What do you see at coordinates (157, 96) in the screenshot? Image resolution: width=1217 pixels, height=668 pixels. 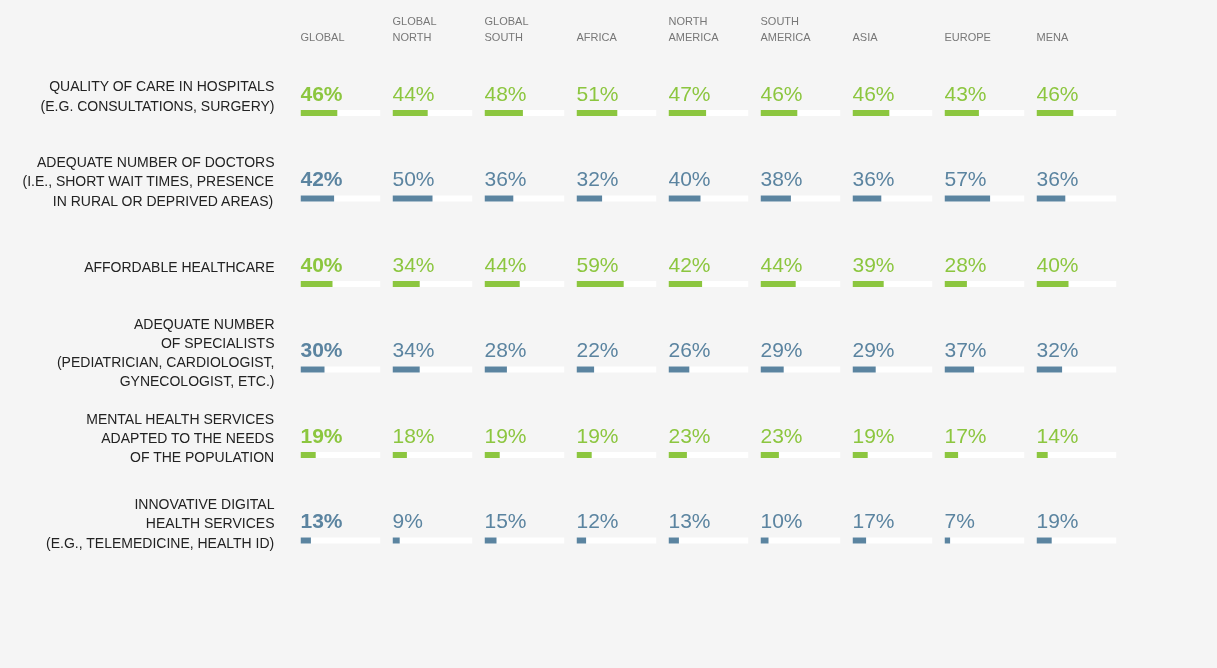 I see `y-tick-label: QUALITY OF CARE IN HOSPITALS (E.G. CONSULTATIONS, SURGERY)` at bounding box center [157, 96].